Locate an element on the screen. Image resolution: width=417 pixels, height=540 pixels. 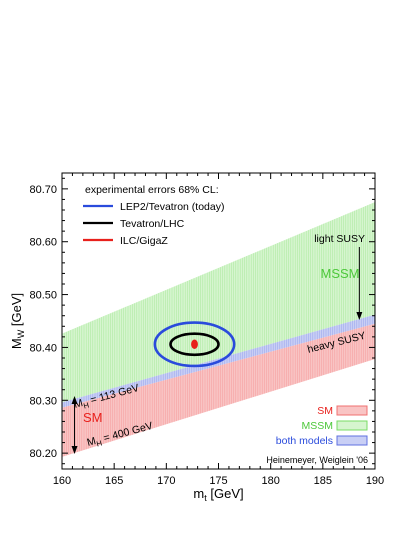
y-axis-label: MW [GeV] is located at coordinates (17, 321).